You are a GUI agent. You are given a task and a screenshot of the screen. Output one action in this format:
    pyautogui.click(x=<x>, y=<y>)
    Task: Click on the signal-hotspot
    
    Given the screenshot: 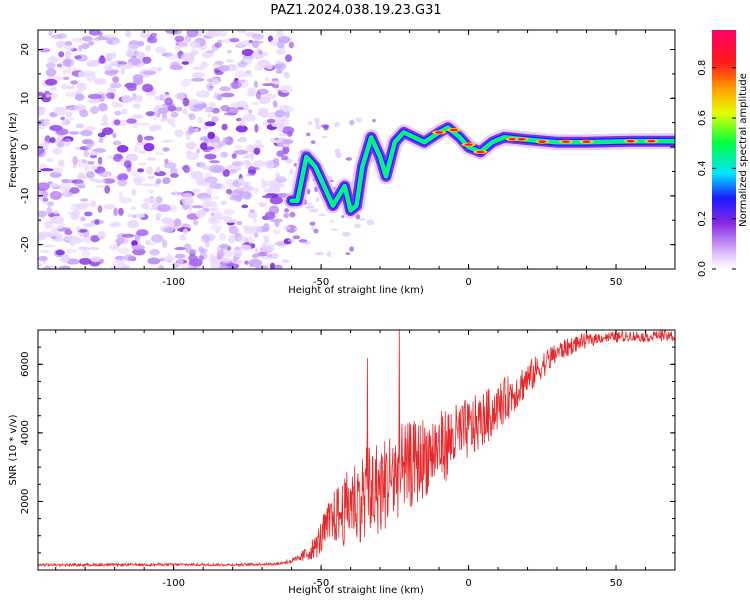 What is the action you would take?
    pyautogui.click(x=512, y=139)
    